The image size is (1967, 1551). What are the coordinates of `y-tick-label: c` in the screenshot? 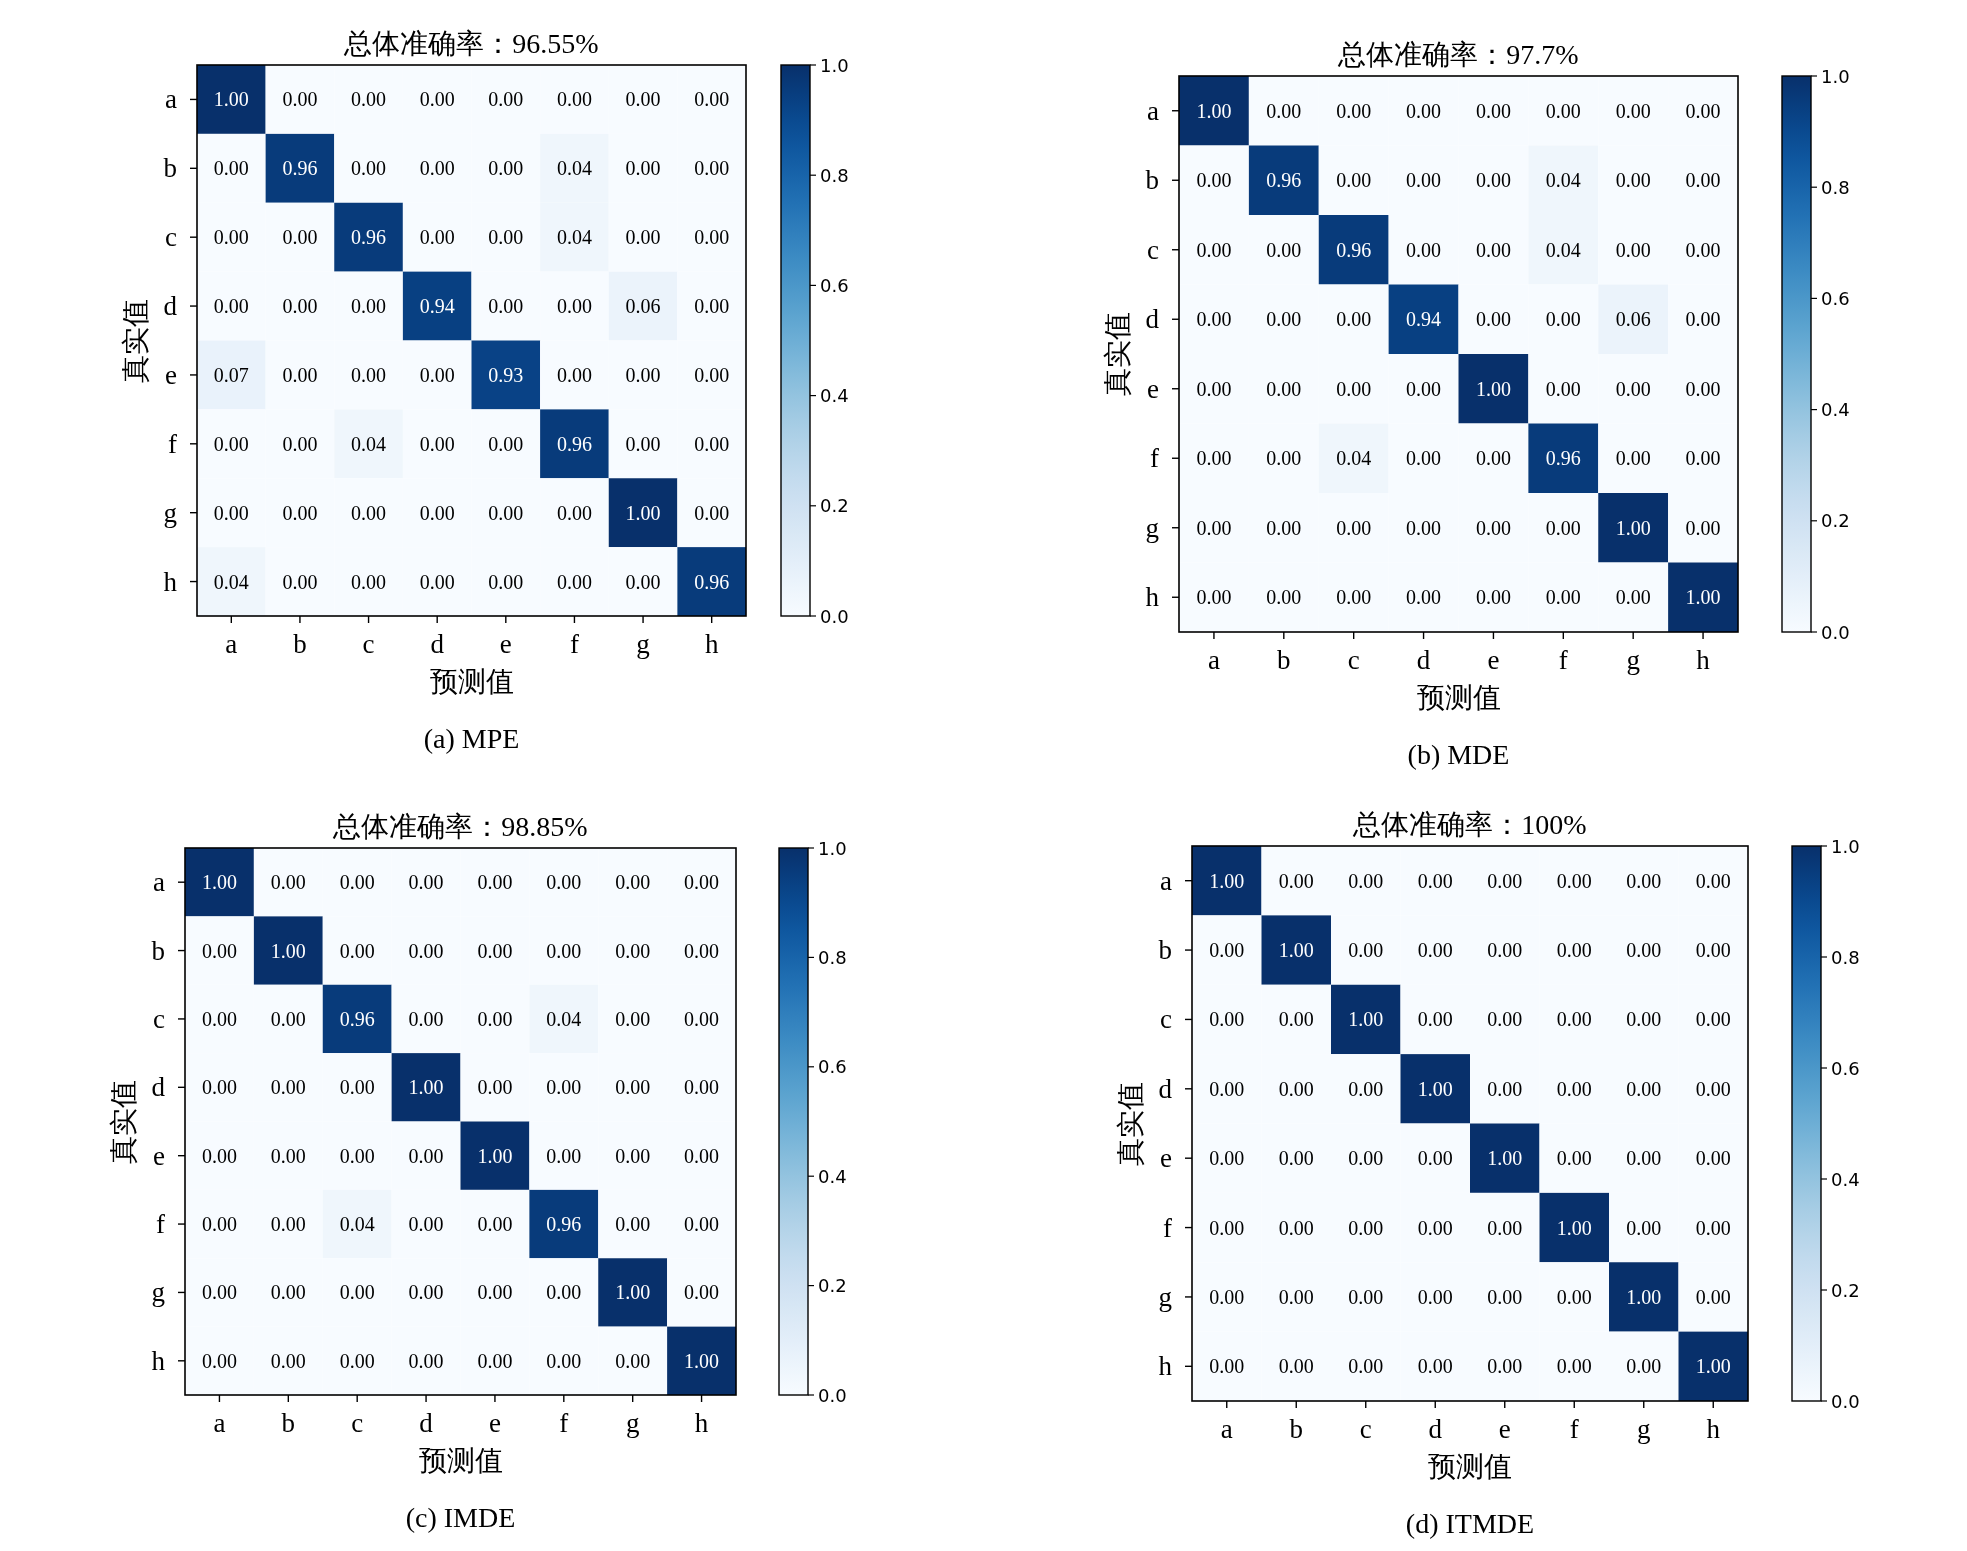 It's located at (1166, 1019).